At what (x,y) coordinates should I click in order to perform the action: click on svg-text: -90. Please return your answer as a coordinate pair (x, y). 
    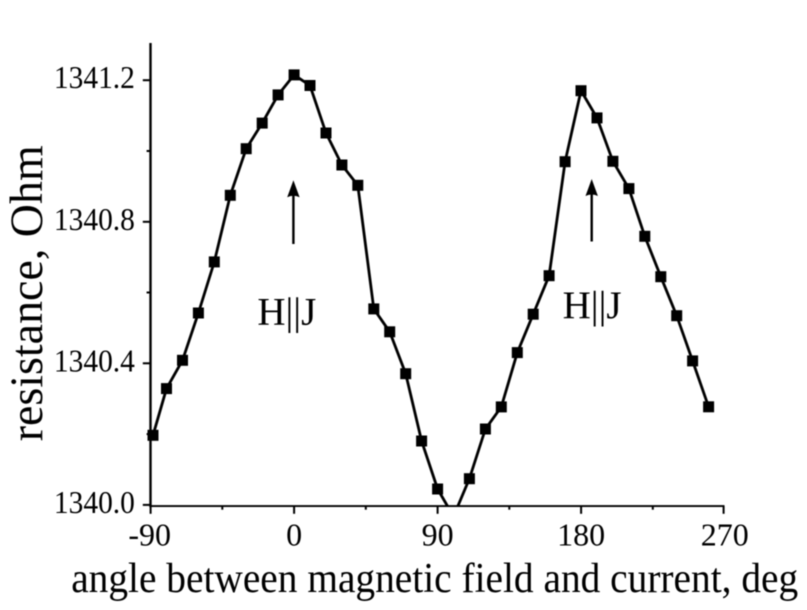
    Looking at the image, I should click on (149, 534).